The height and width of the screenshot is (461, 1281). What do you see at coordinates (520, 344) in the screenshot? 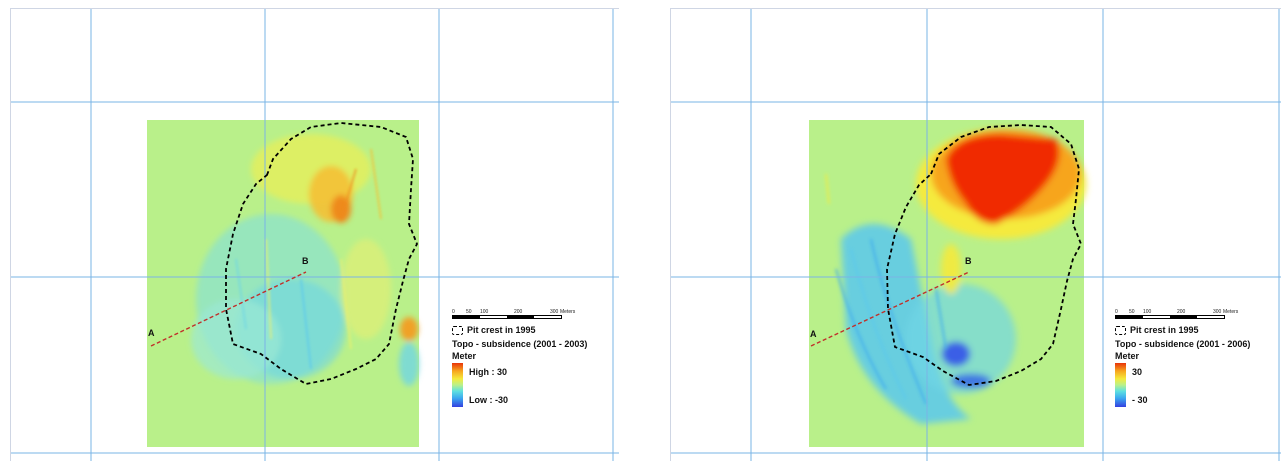
I see `legend-layer-title: Topo - subsidence (2001 - 2003)` at bounding box center [520, 344].